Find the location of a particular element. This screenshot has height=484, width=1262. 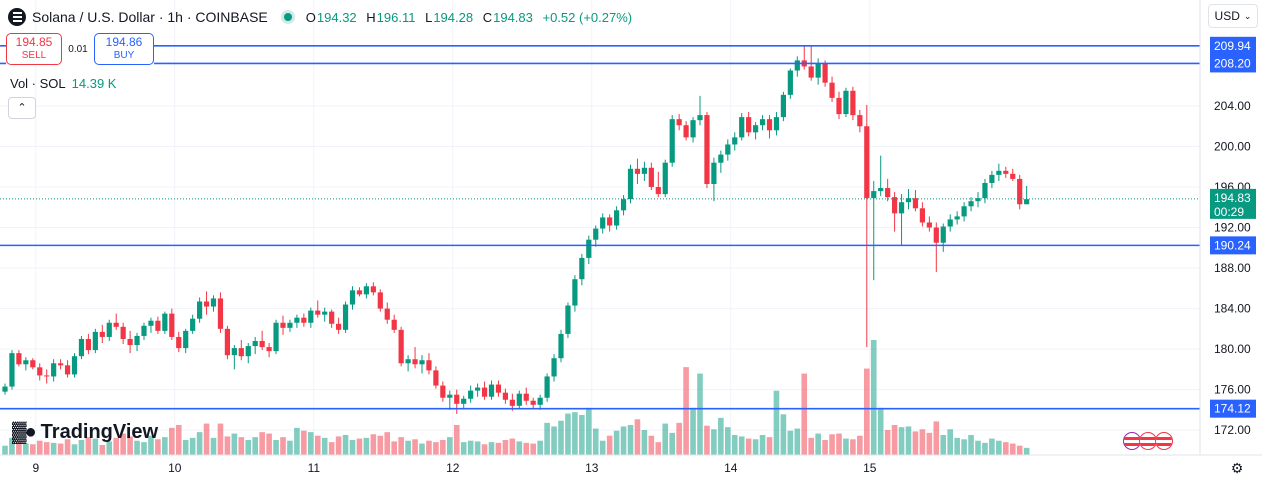

high-label: H is located at coordinates (371, 17).